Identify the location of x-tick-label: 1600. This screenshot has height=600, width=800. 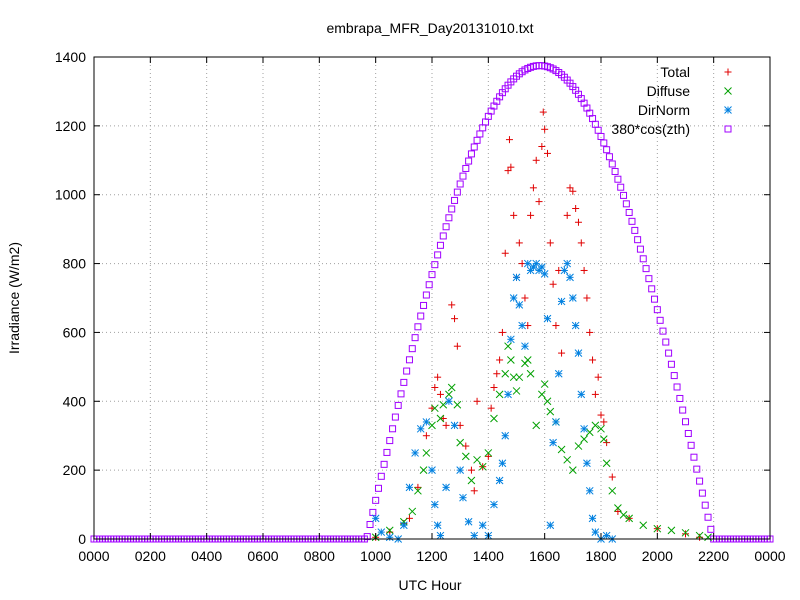
(544, 556).